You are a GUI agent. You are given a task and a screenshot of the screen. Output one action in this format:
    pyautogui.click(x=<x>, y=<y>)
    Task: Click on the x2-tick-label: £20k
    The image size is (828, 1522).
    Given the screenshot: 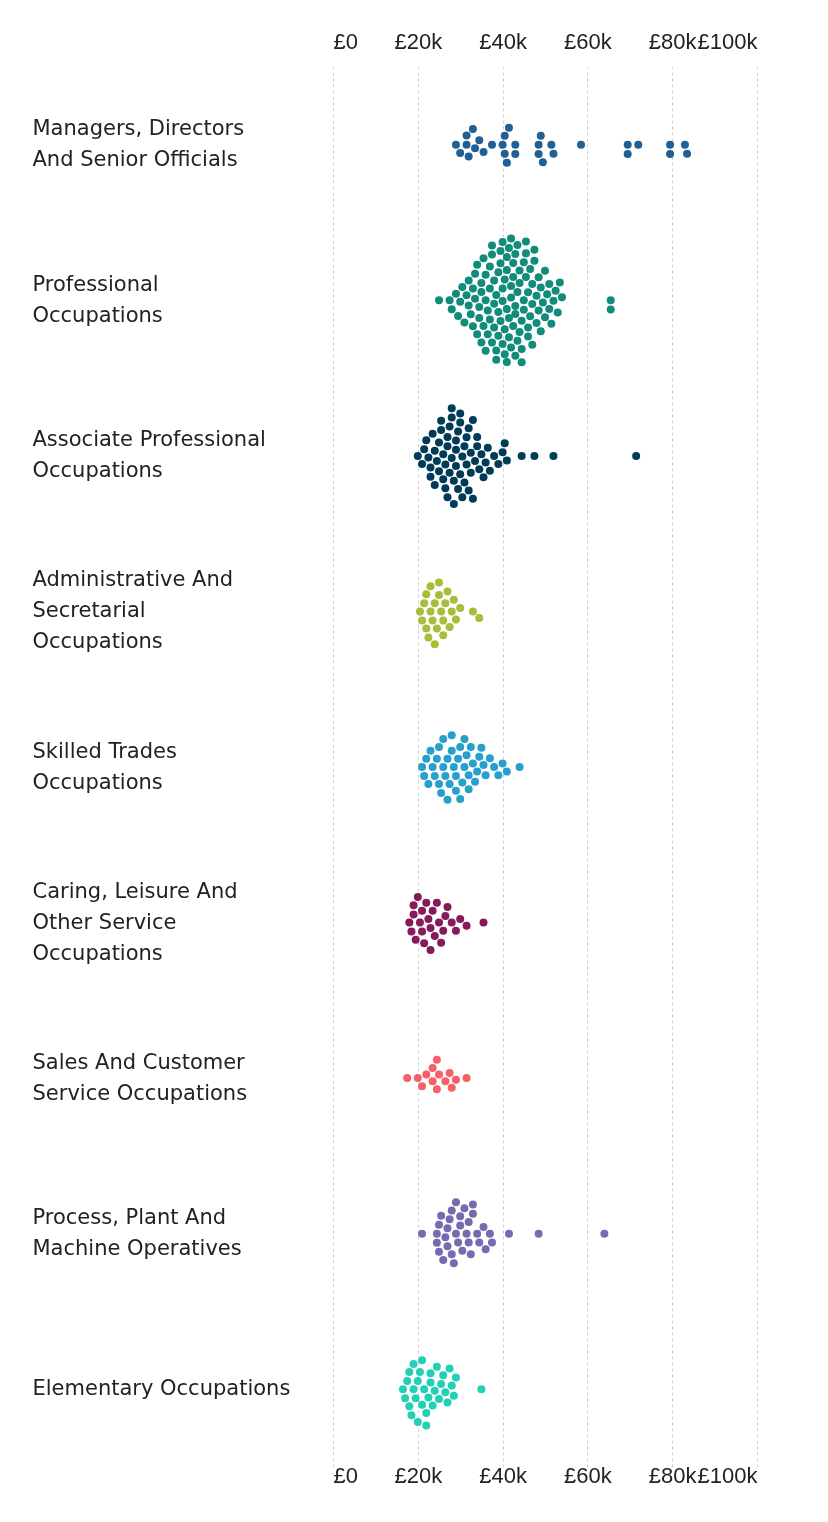 What is the action you would take?
    pyautogui.click(x=419, y=41)
    